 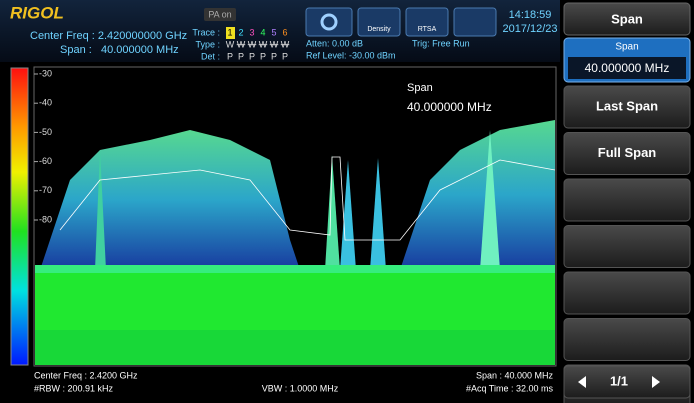 What do you see at coordinates (510, 388) in the screenshot?
I see `footer-acq-time: #Acq Time : 32.00 ms` at bounding box center [510, 388].